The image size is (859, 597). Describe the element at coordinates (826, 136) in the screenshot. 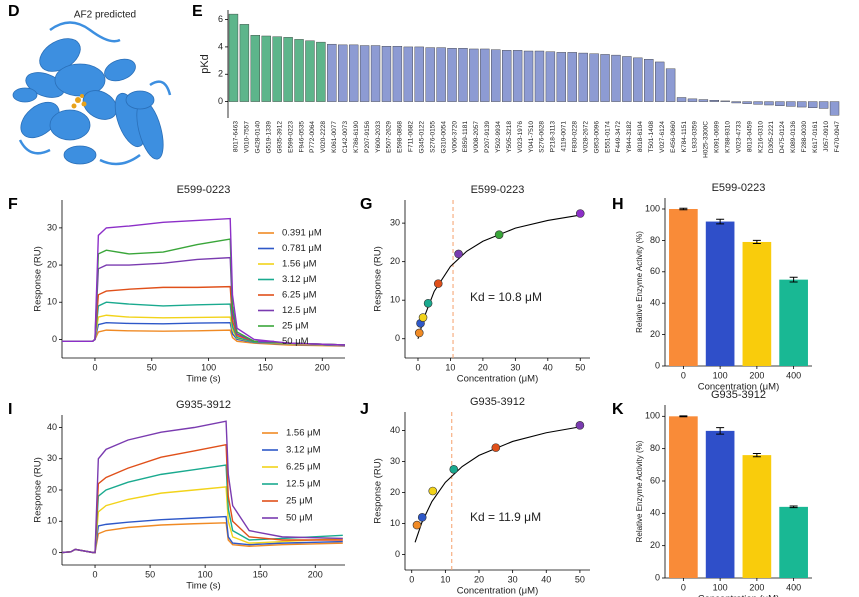

I see `x-tick-label: J057-0910` at that location.